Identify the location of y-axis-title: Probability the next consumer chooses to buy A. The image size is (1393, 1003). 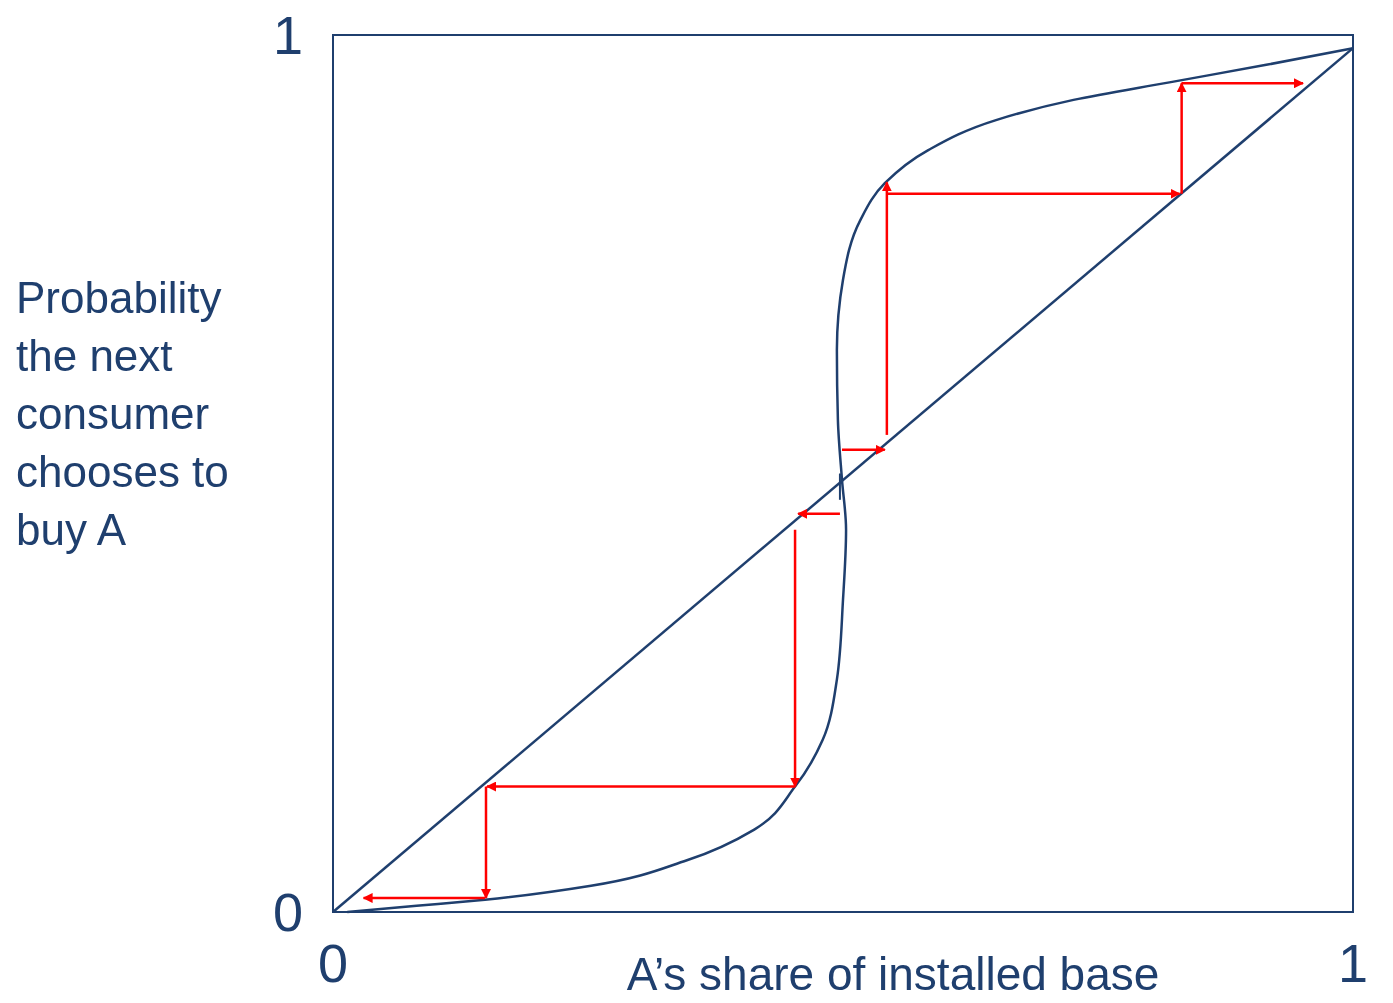
(122, 413).